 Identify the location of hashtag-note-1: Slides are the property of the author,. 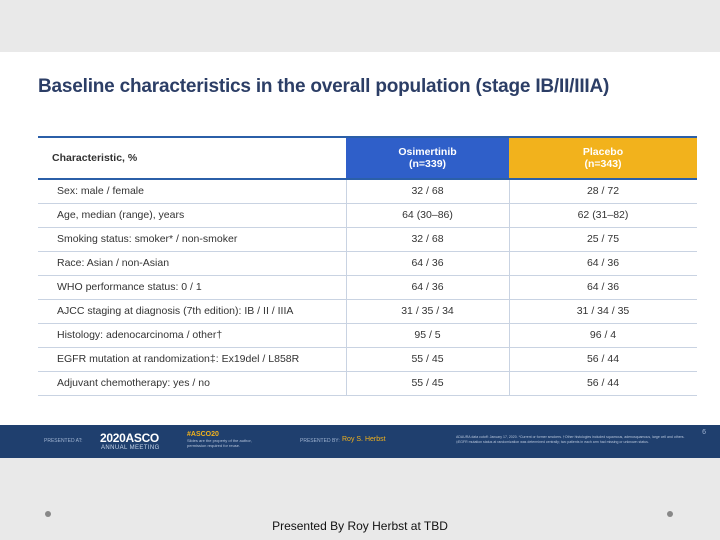
(219, 440).